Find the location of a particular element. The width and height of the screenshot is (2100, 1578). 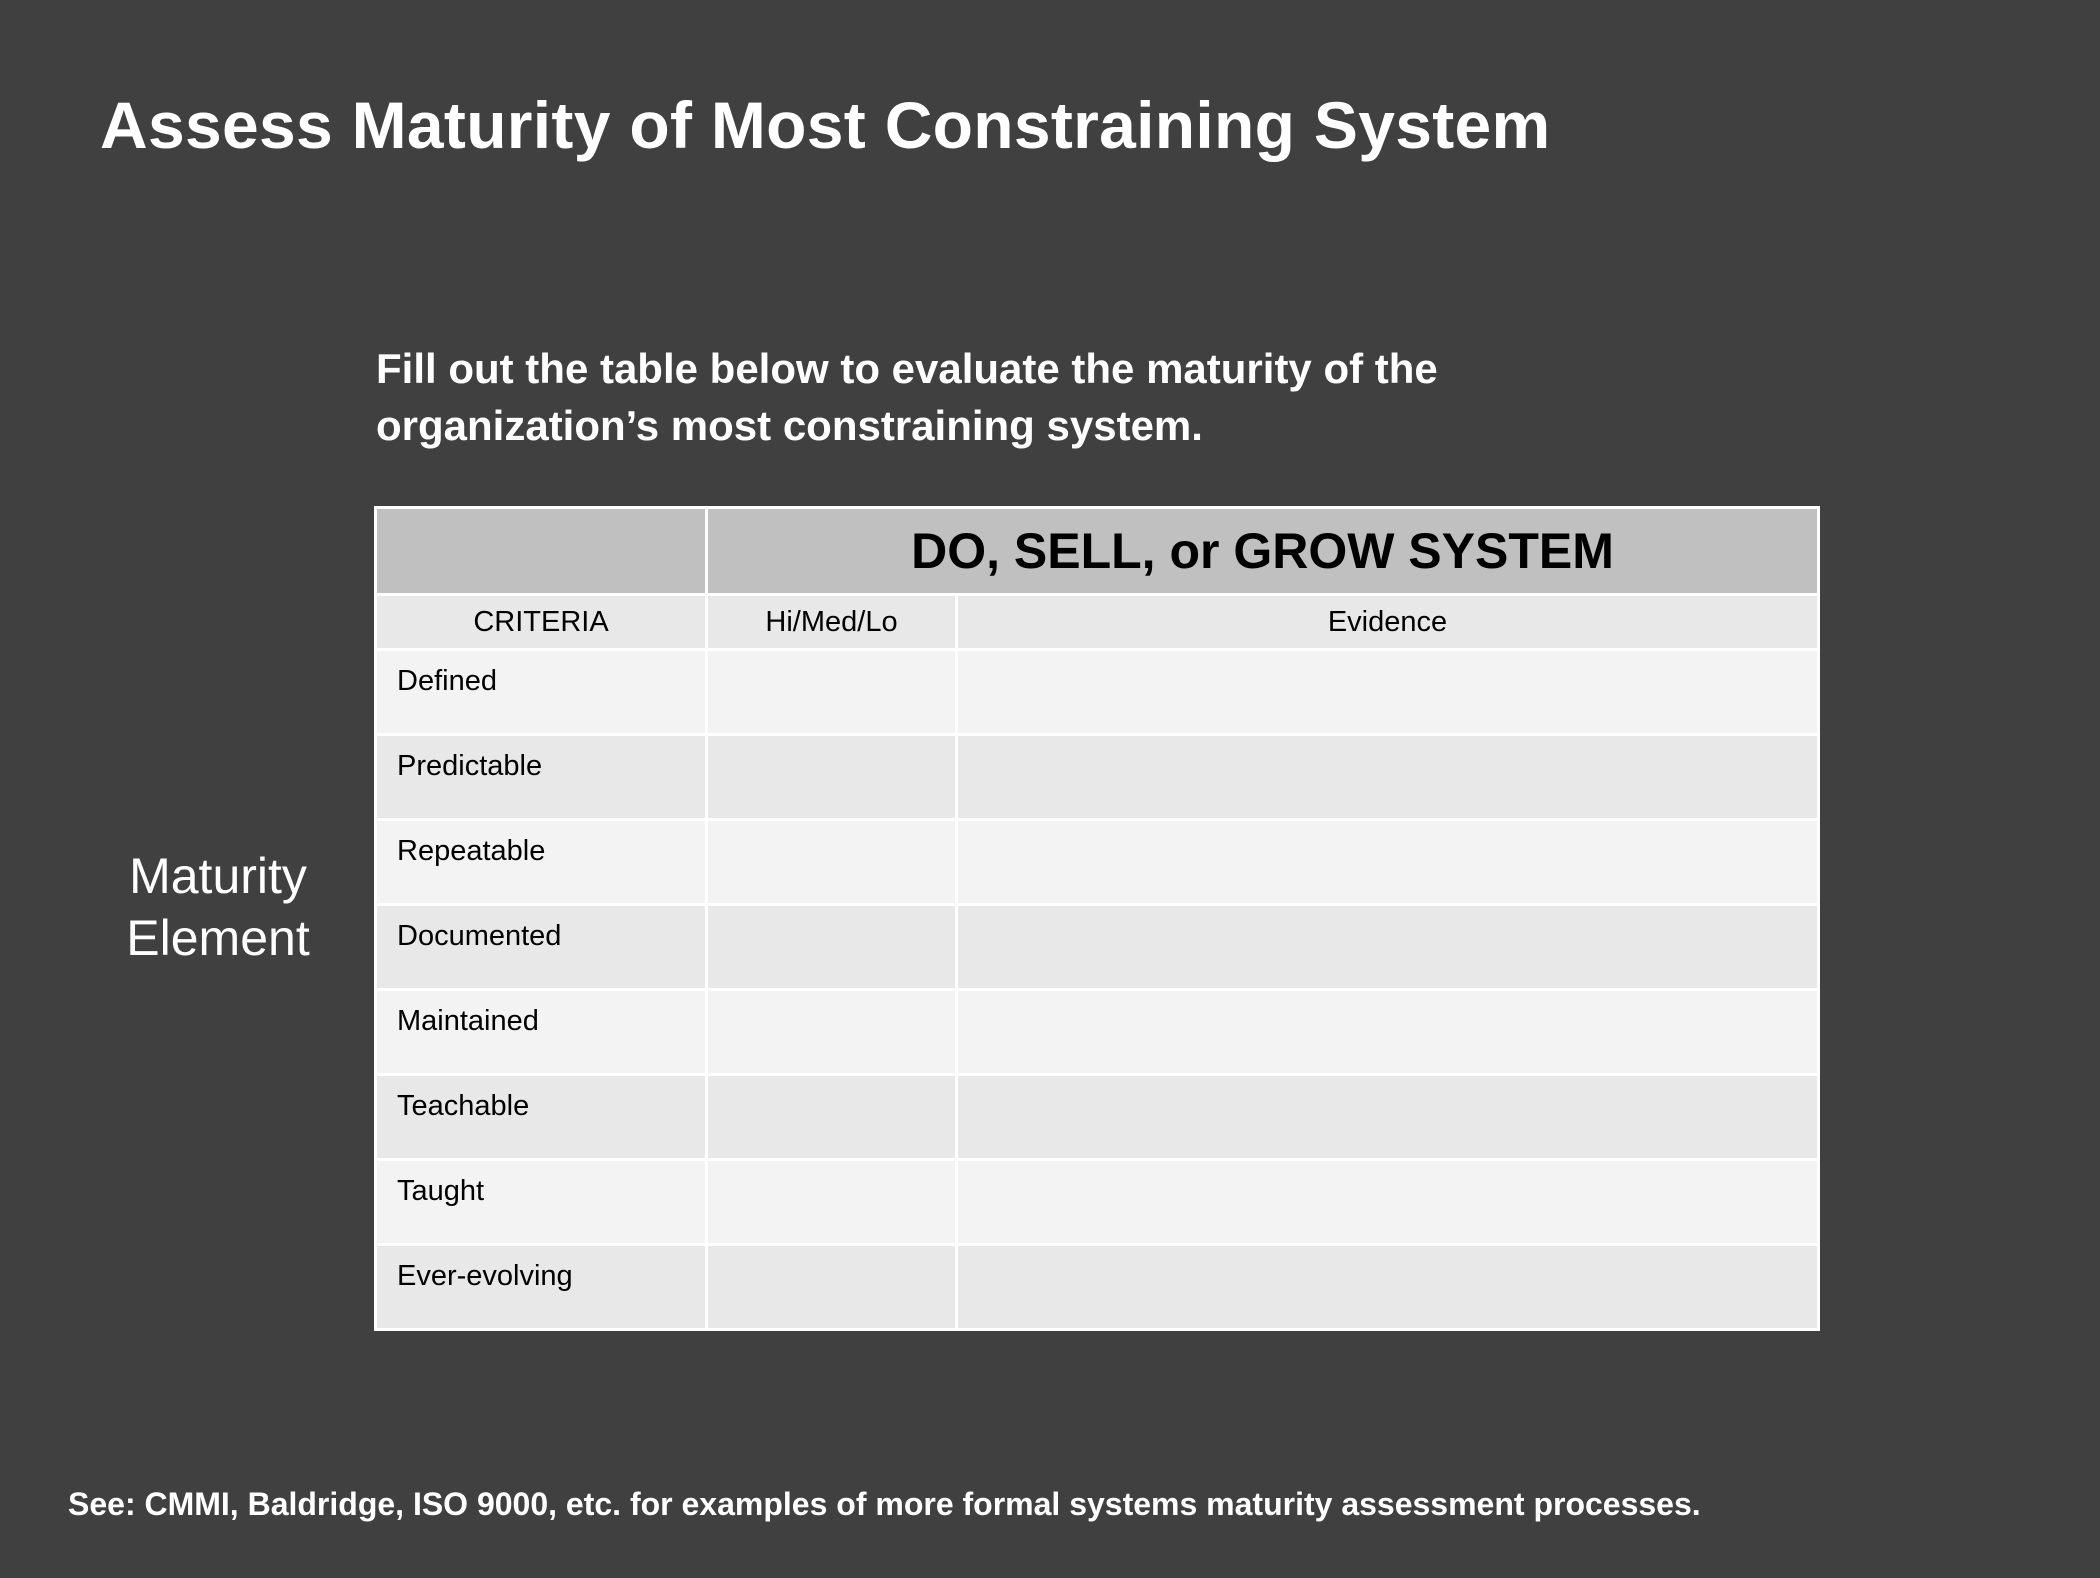

criteria-taught: Taught is located at coordinates (542, 1203).